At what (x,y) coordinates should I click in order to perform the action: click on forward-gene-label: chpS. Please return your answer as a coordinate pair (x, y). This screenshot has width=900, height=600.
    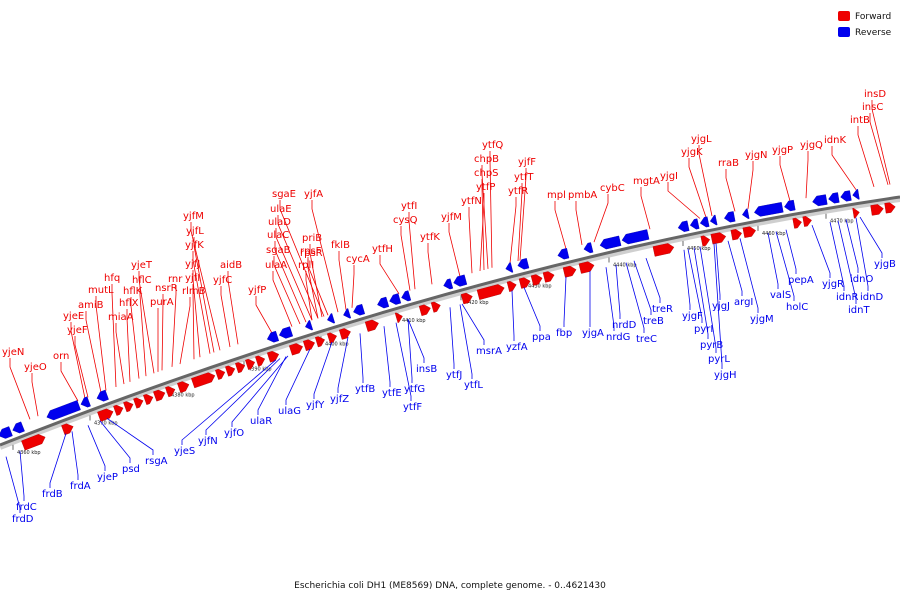
    Looking at the image, I should click on (486, 173).